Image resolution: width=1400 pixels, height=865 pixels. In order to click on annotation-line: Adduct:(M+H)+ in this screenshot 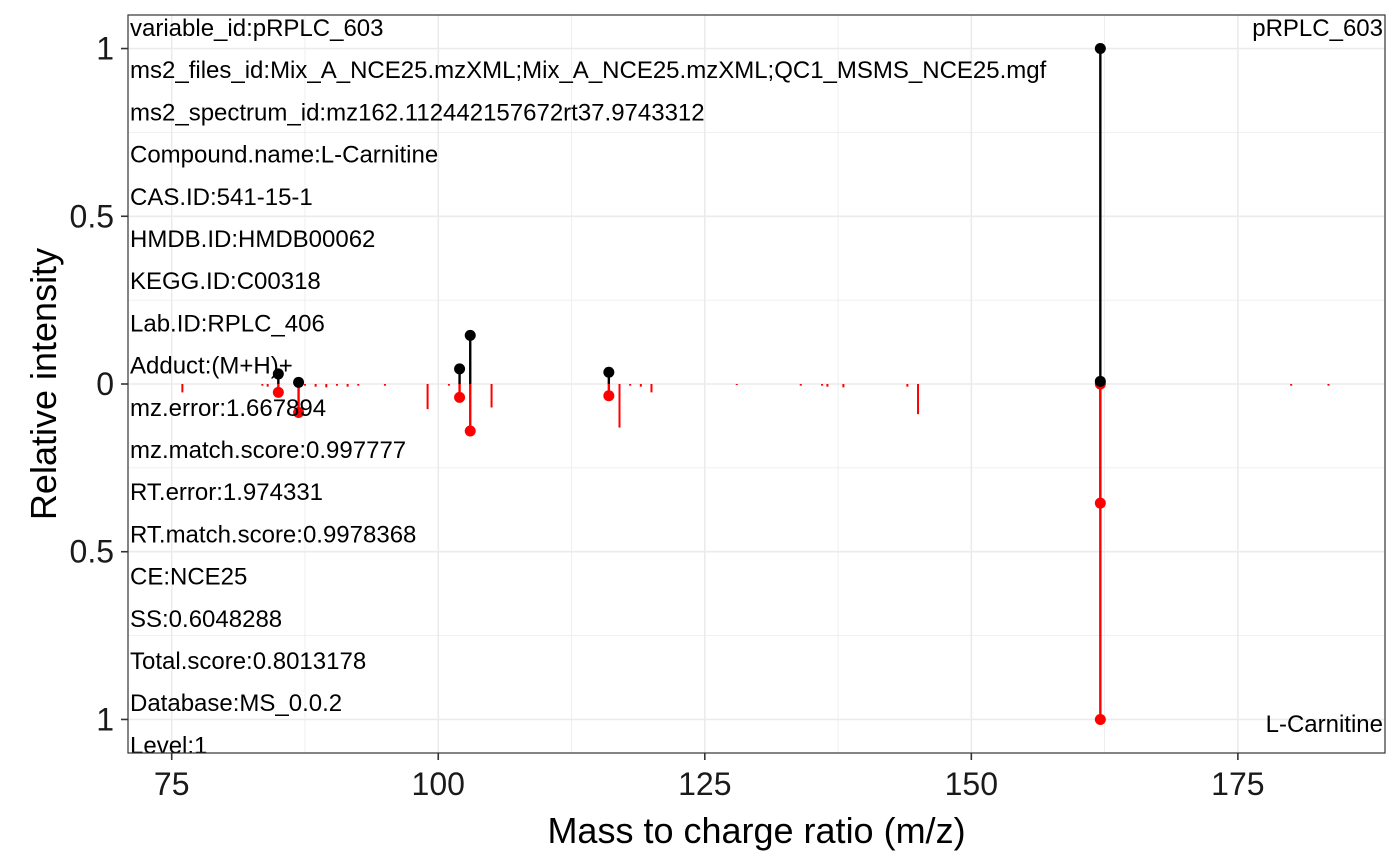, I will do `click(211, 366)`.